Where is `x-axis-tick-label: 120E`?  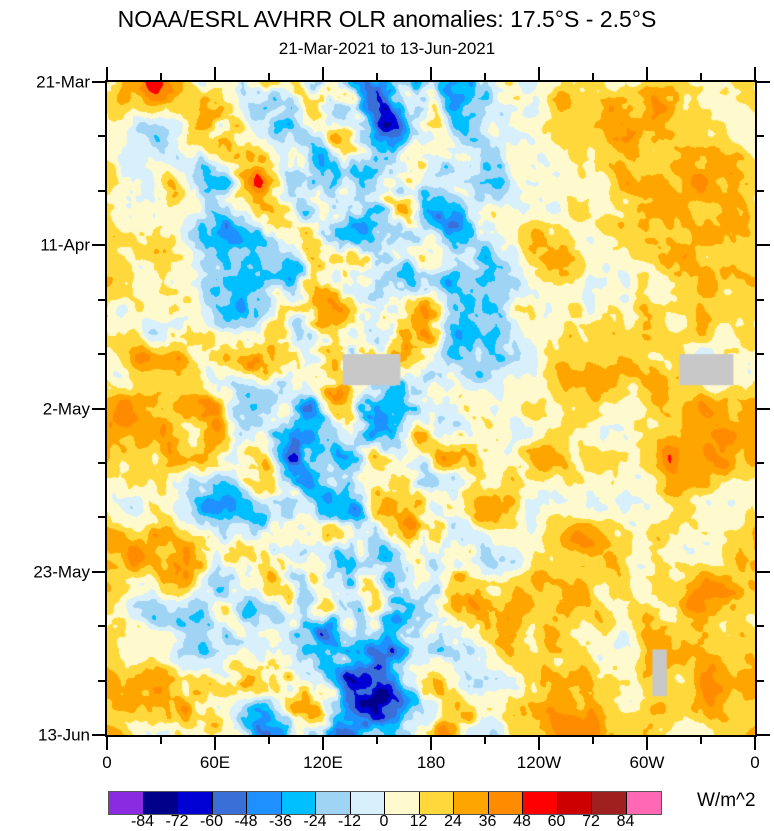
x-axis-tick-label: 120E is located at coordinates (323, 762).